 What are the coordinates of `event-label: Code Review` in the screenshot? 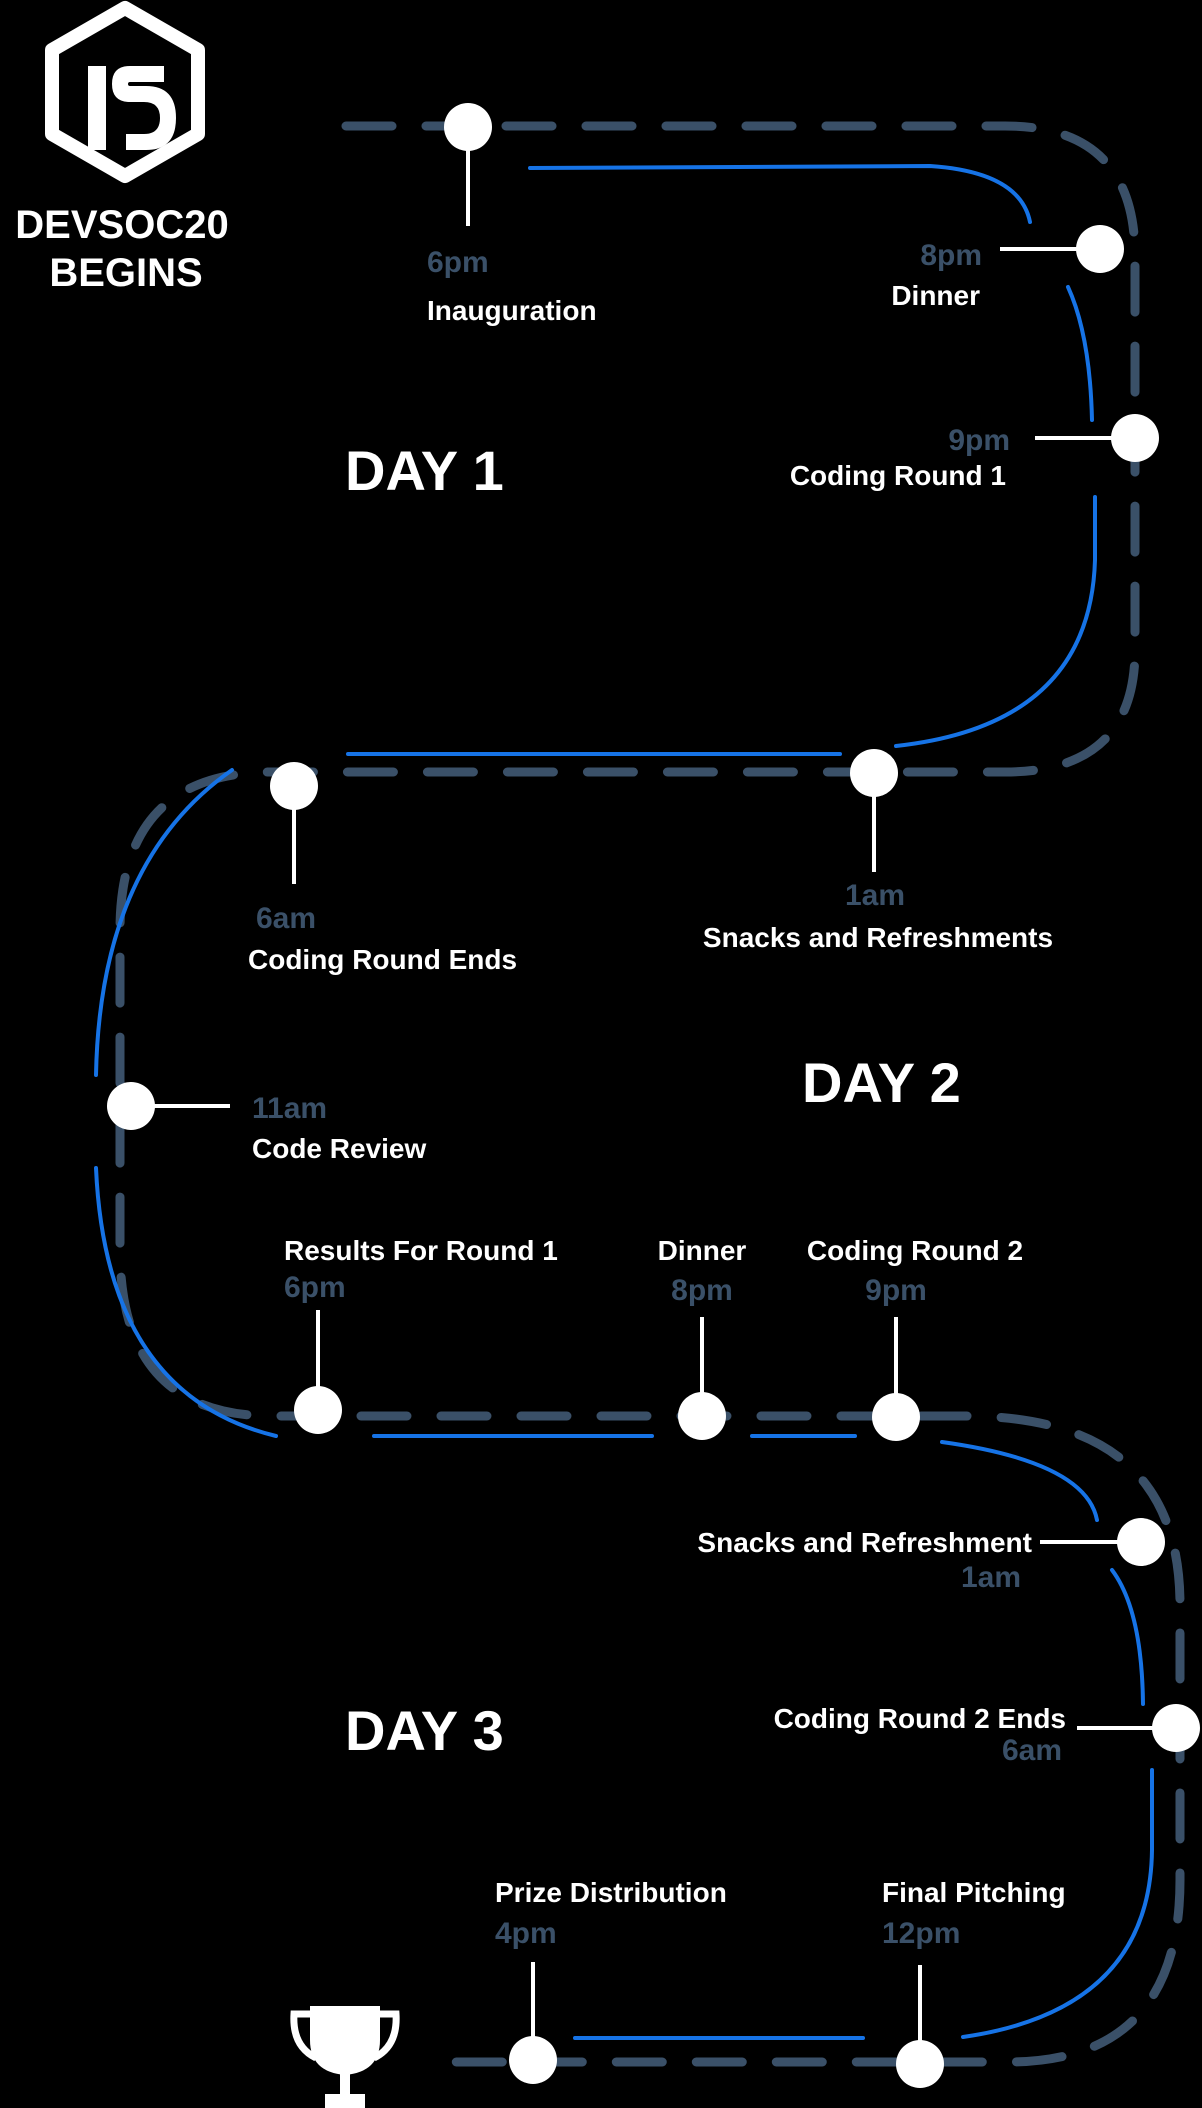 It's located at (339, 1148).